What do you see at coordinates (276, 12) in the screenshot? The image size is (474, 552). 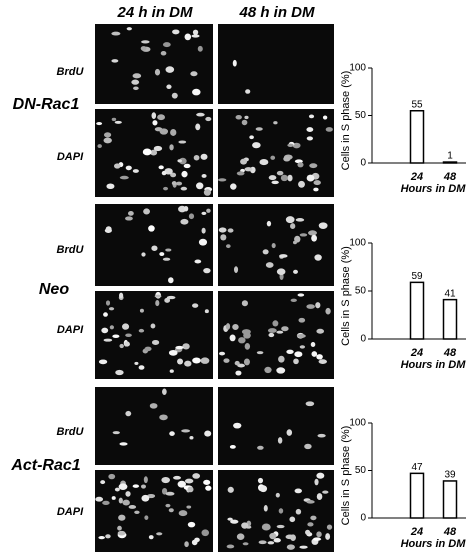 I see `column-header: 48 h in DM` at bounding box center [276, 12].